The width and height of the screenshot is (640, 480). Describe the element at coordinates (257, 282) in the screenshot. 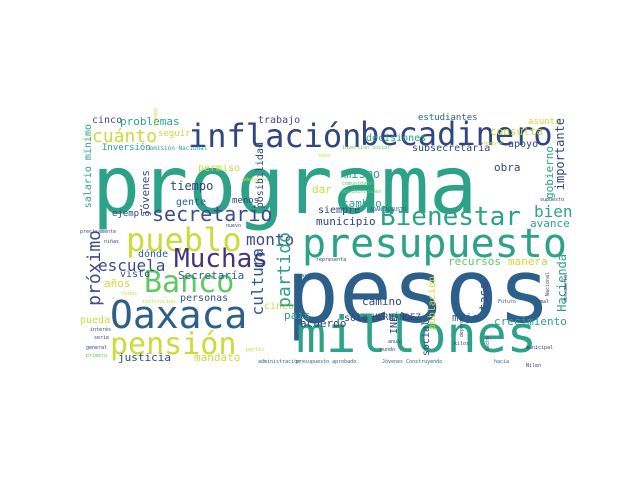

I see `cloud-word: cultura` at that location.